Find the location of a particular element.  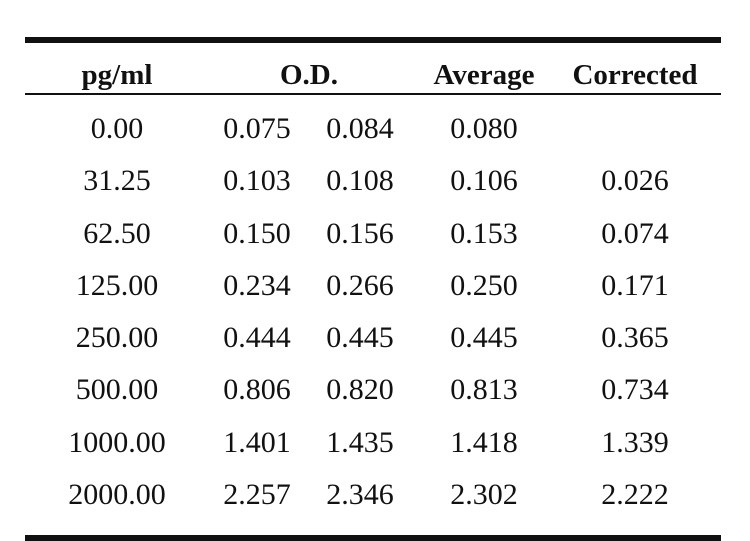

cell-concentration: 500.00 is located at coordinates (117, 390).